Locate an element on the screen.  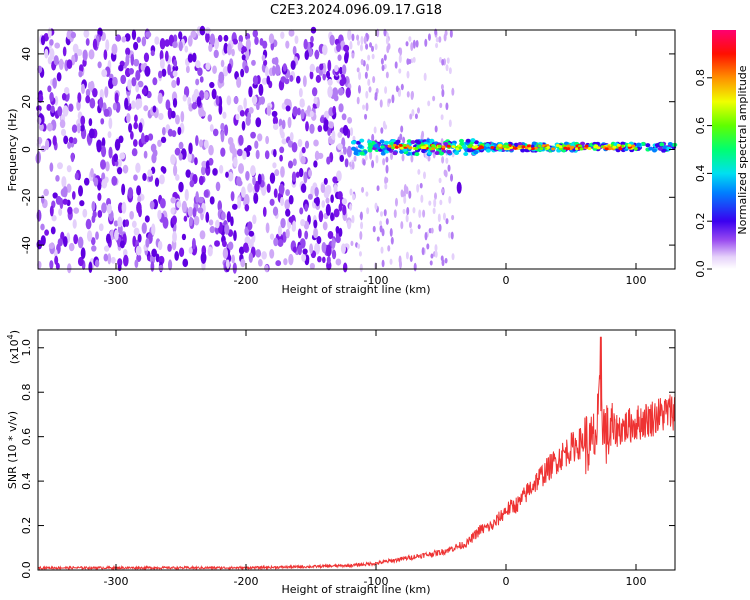
chart-title: C2E3.2024.096.09.17.G18 is located at coordinates (356, 10).